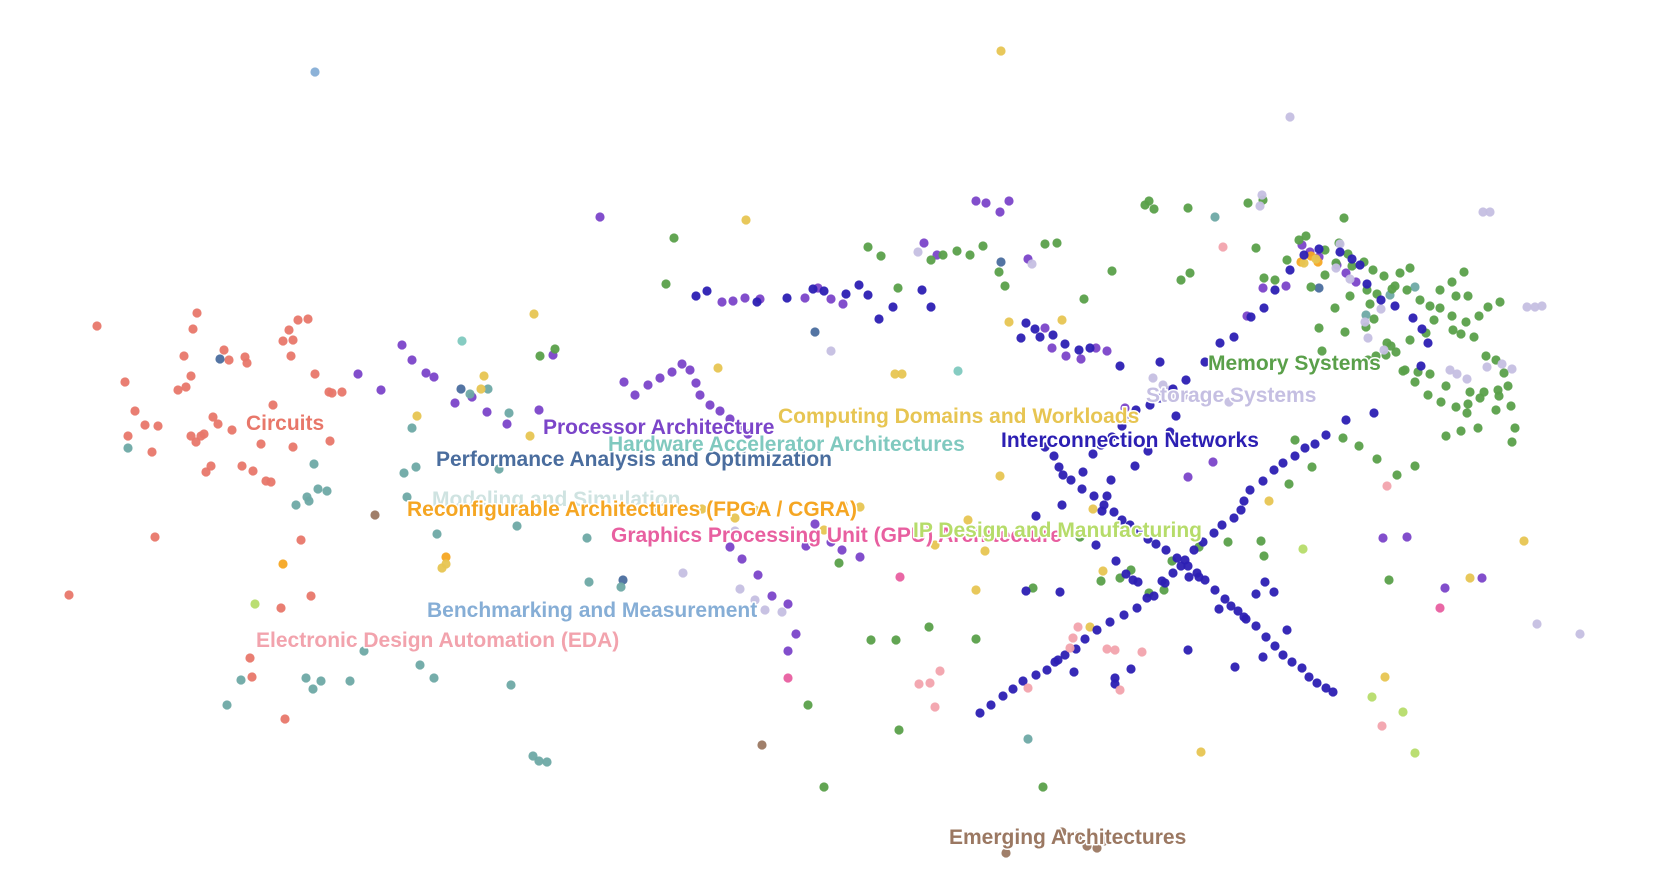 The height and width of the screenshot is (884, 1678). Describe the element at coordinates (1058, 531) in the screenshot. I see `label-ip-design: IP Design and Manufacturing` at that location.